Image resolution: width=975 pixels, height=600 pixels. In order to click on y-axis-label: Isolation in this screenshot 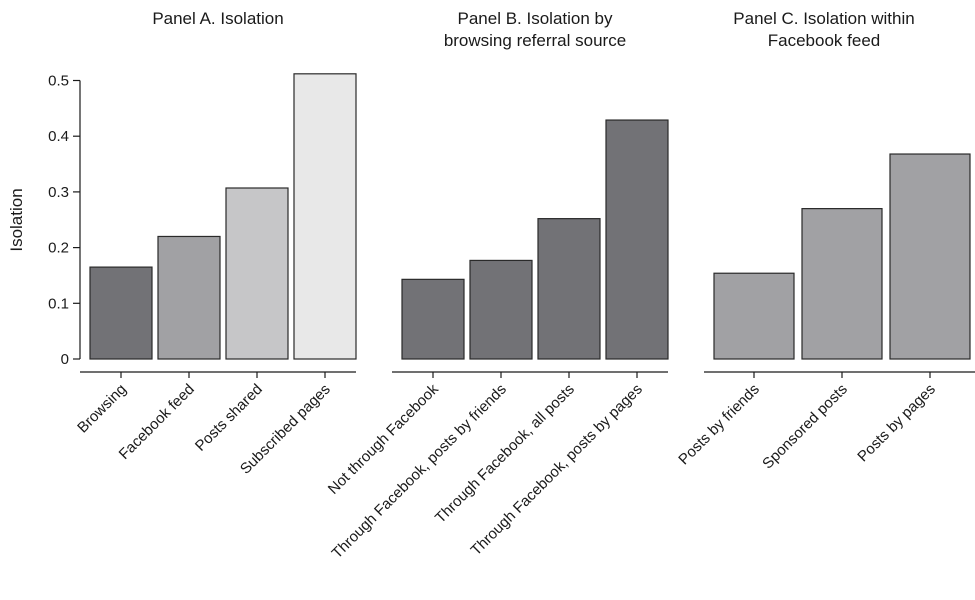, I will do `click(16, 219)`.